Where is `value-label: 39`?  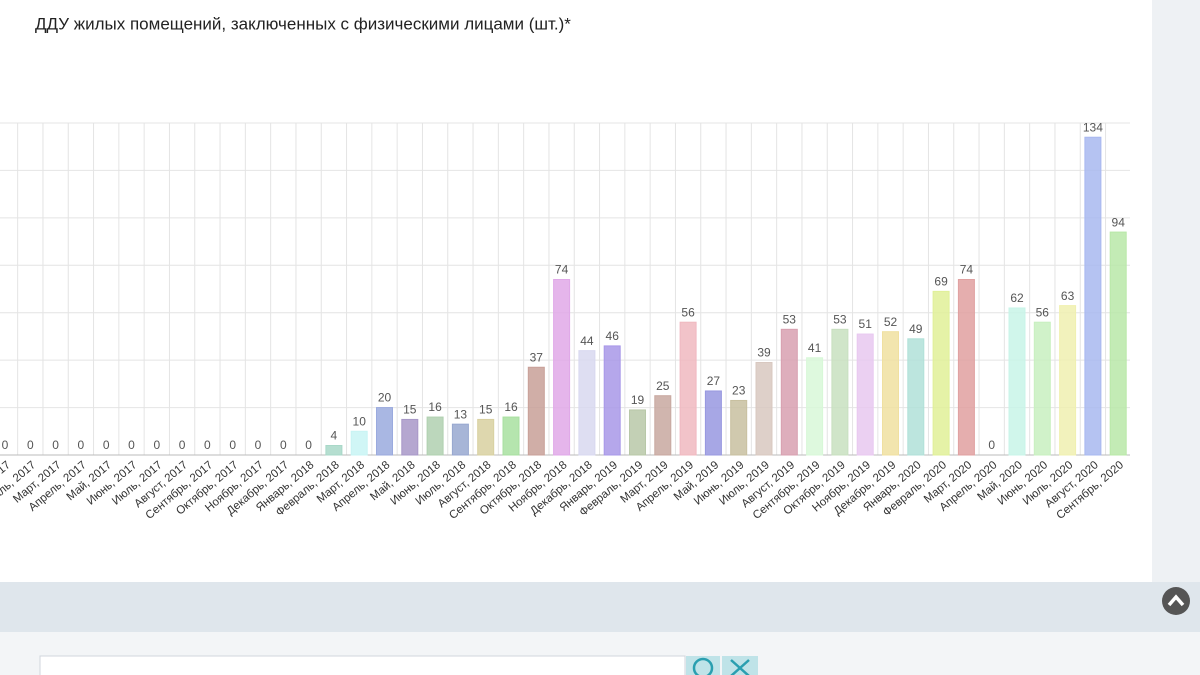
value-label: 39 is located at coordinates (764, 353).